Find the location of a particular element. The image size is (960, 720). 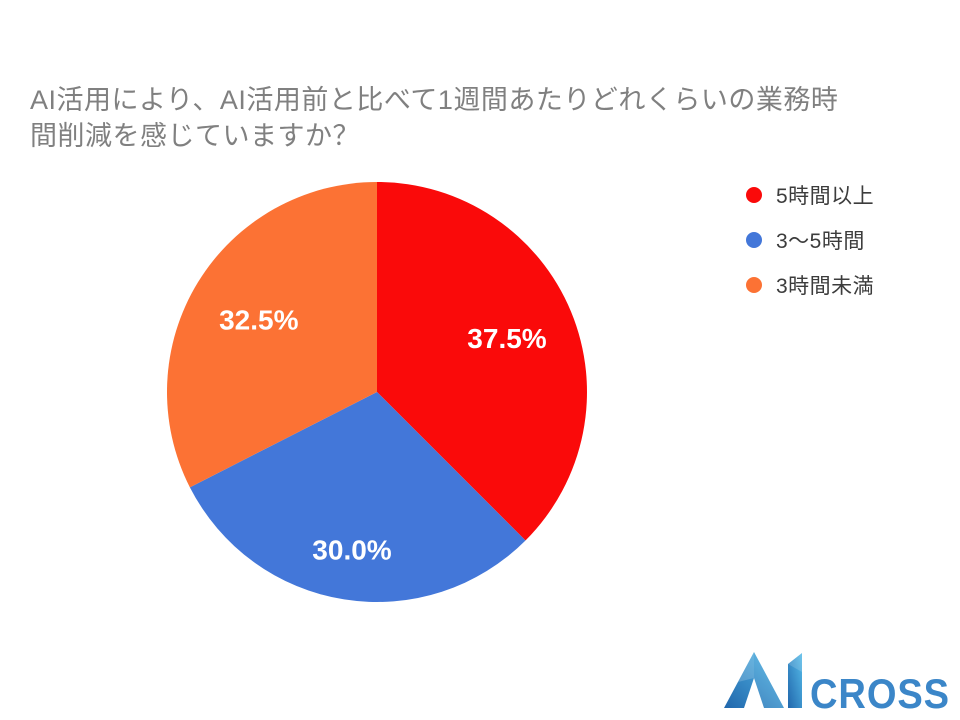

ai-cross-logo: CROSS is located at coordinates (840, 681).